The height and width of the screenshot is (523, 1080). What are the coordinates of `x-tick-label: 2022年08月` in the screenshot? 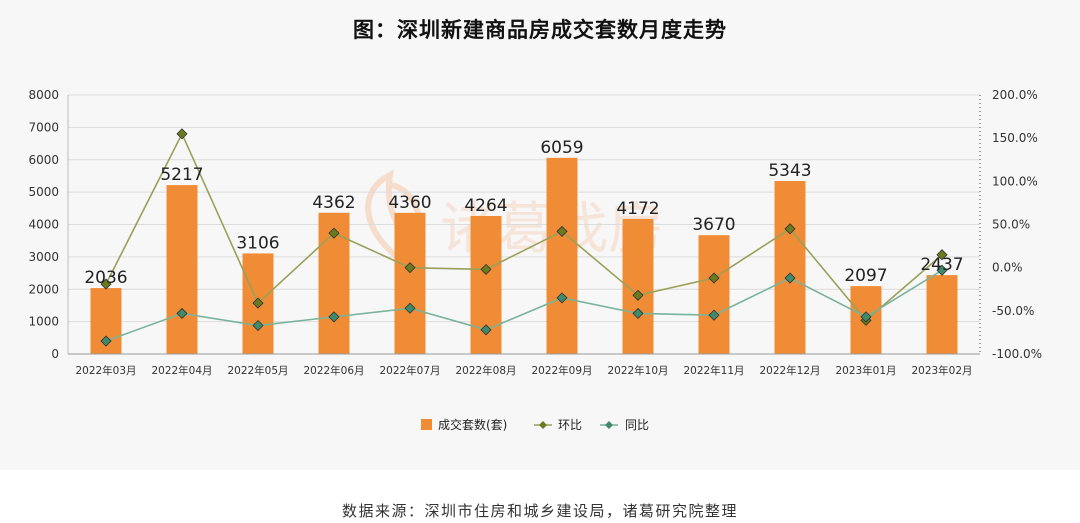 It's located at (485, 370).